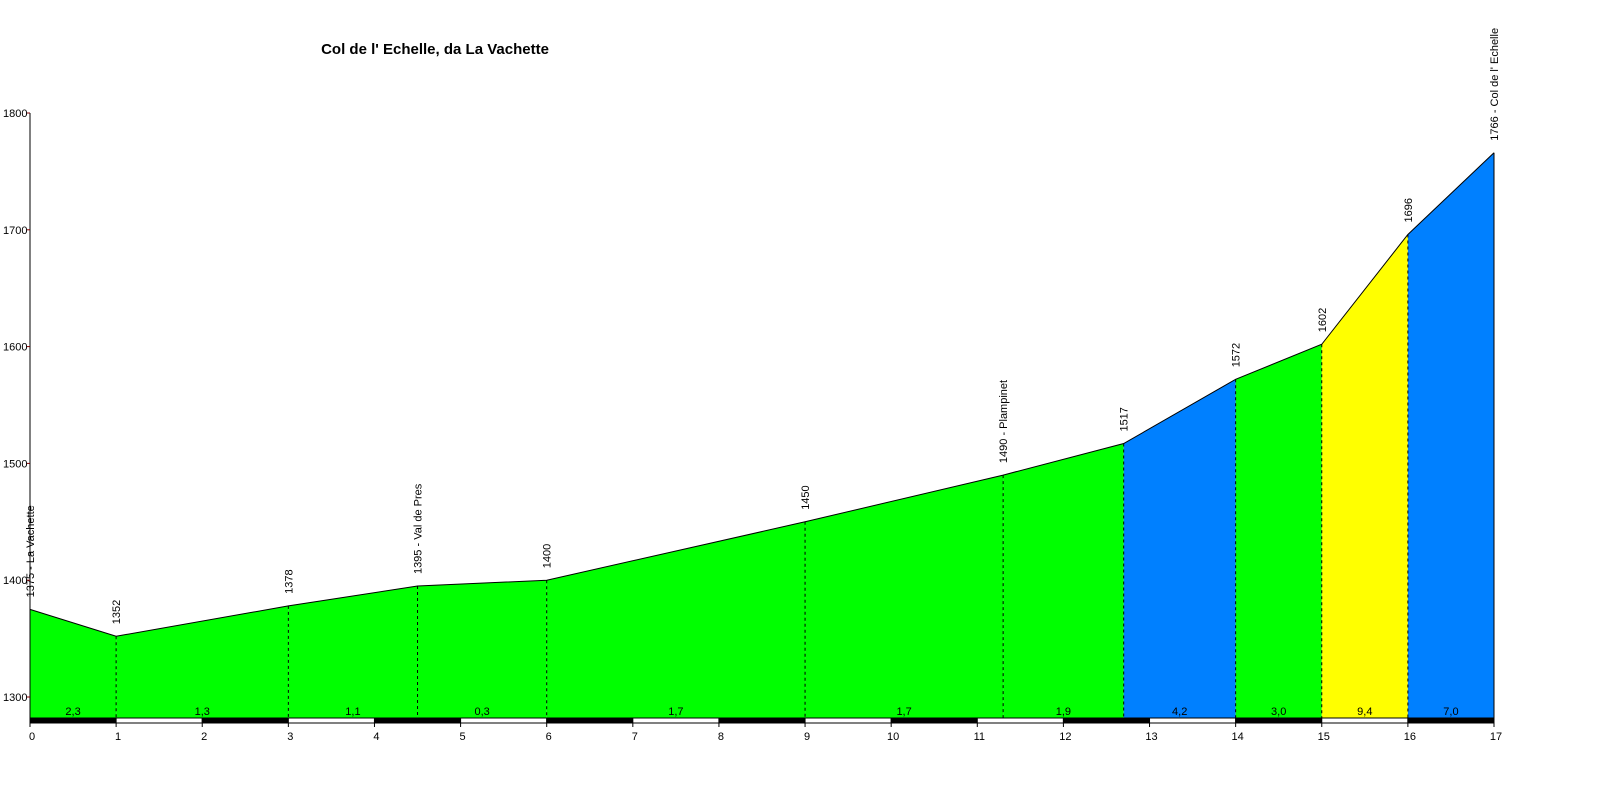 This screenshot has height=800, width=1600. Describe the element at coordinates (549, 737) in the screenshot. I see `x-tick-label-6: 6` at that location.